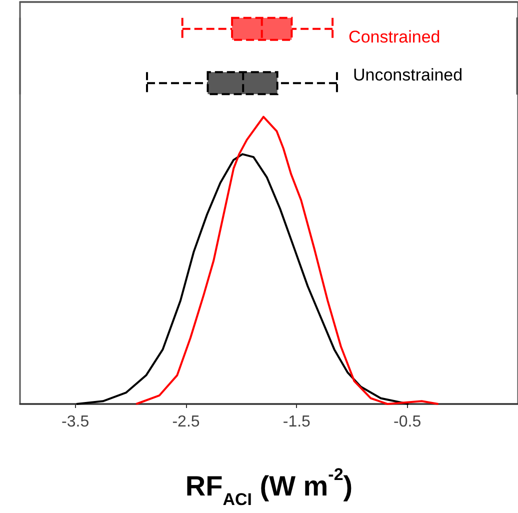 The height and width of the screenshot is (513, 518). What do you see at coordinates (76, 422) in the screenshot?
I see `x-tick-label: -3.5` at bounding box center [76, 422].